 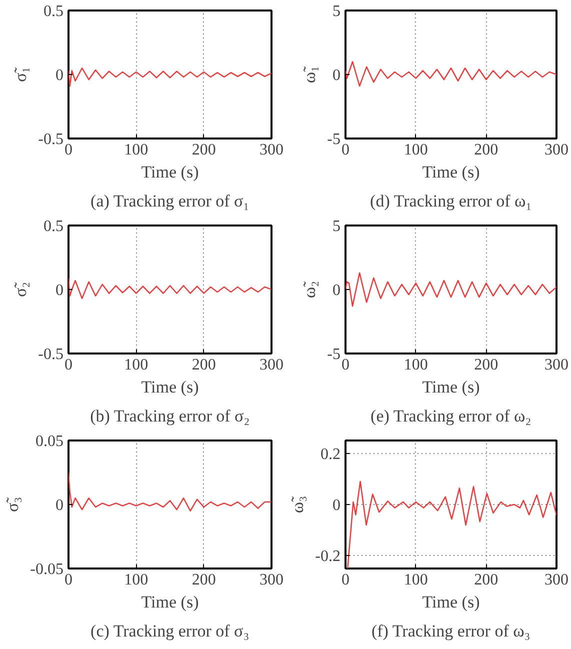 What do you see at coordinates (20, 290) in the screenshot?
I see `y-axis-title: σ̃₂` at bounding box center [20, 290].